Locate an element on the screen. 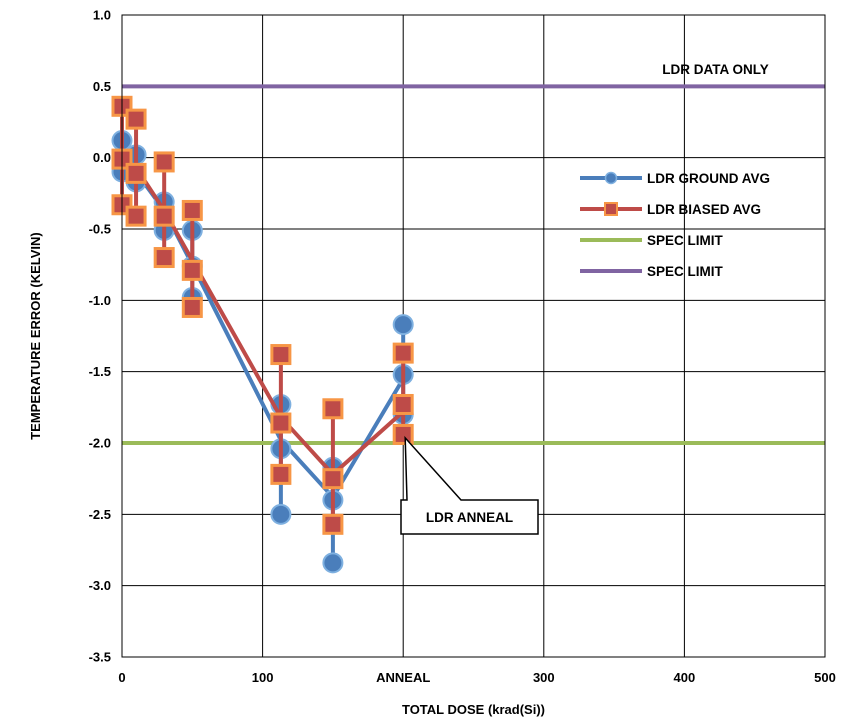 This screenshot has height=723, width=841. x-tick-label: 100 is located at coordinates (263, 677).